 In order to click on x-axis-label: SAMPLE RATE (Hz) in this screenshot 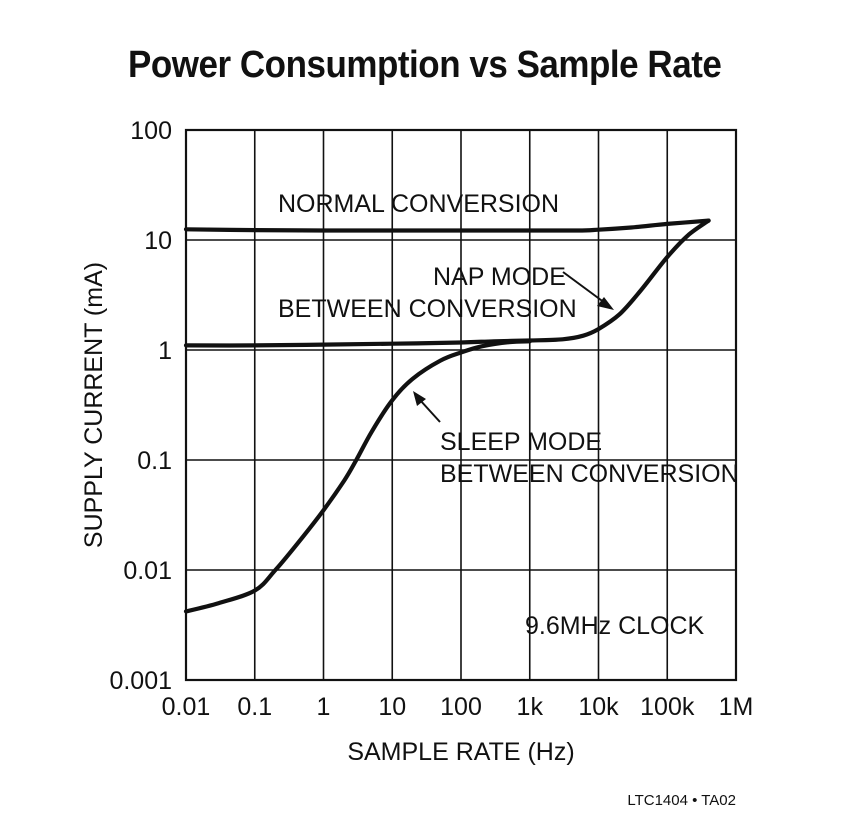, I will do `click(460, 752)`.